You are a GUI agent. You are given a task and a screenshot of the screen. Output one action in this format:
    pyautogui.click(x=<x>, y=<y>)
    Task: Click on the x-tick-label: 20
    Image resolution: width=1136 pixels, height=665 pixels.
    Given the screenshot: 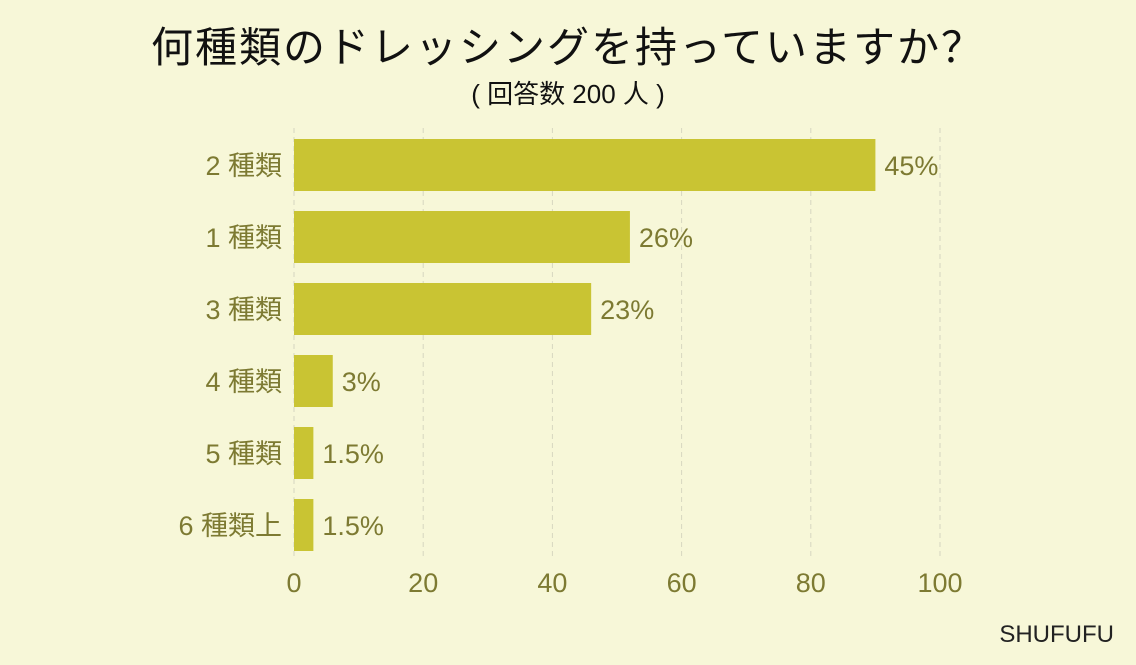 What is the action you would take?
    pyautogui.click(x=423, y=583)
    